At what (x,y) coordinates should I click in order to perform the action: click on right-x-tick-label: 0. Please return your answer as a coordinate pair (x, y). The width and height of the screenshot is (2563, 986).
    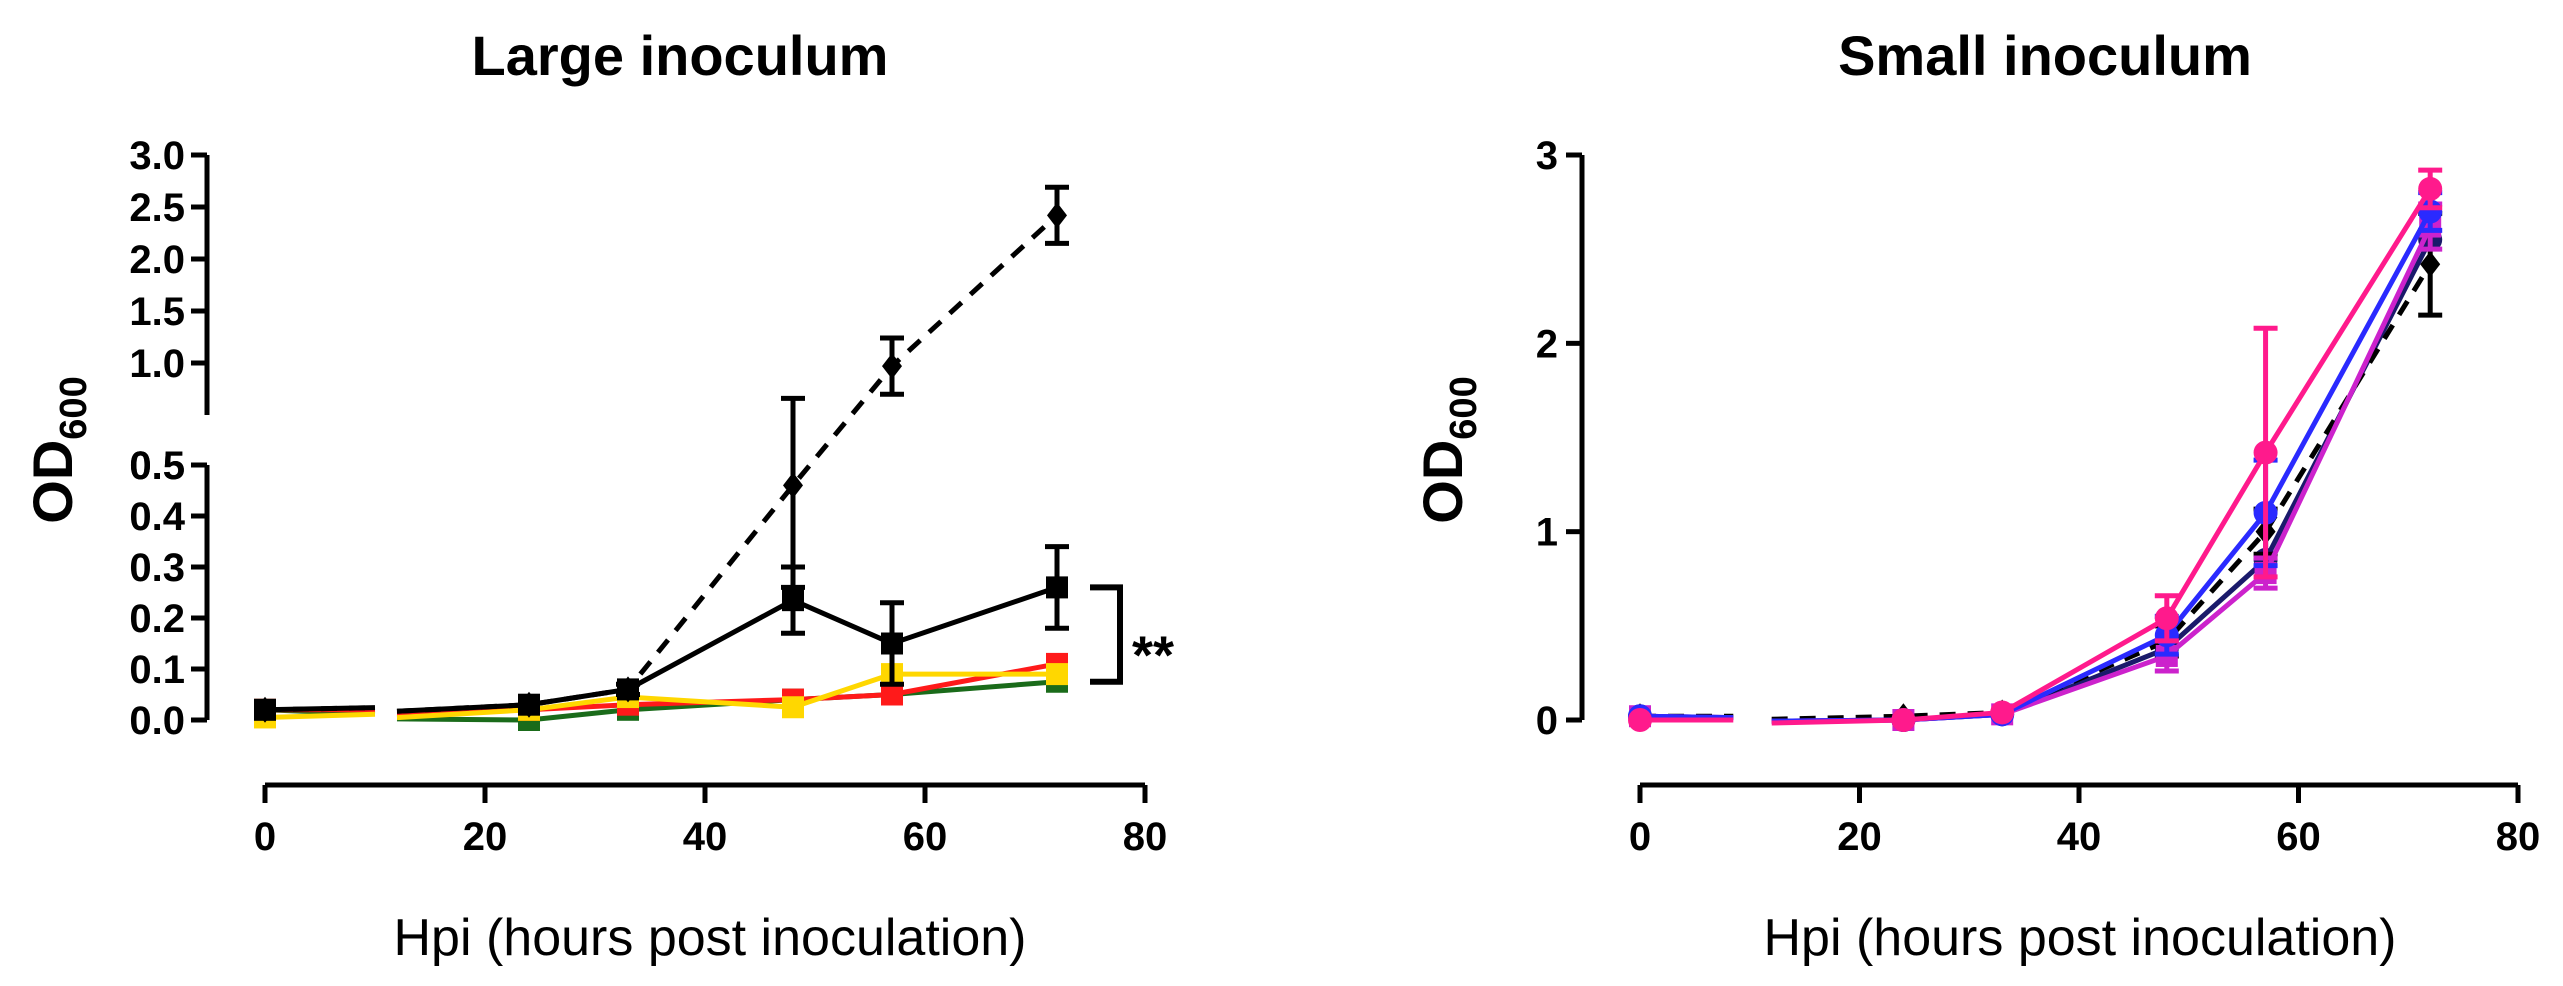
    Looking at the image, I should click on (1640, 837).